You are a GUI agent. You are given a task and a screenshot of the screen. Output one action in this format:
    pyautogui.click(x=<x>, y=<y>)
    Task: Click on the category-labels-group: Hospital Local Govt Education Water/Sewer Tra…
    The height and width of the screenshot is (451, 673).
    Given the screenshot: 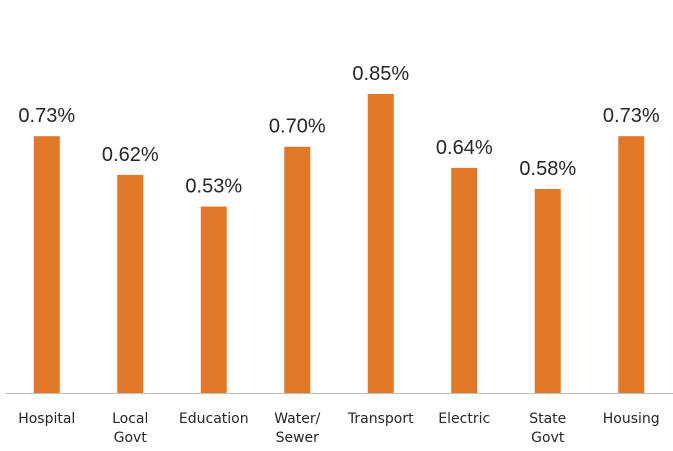 What is the action you would take?
    pyautogui.click(x=339, y=428)
    